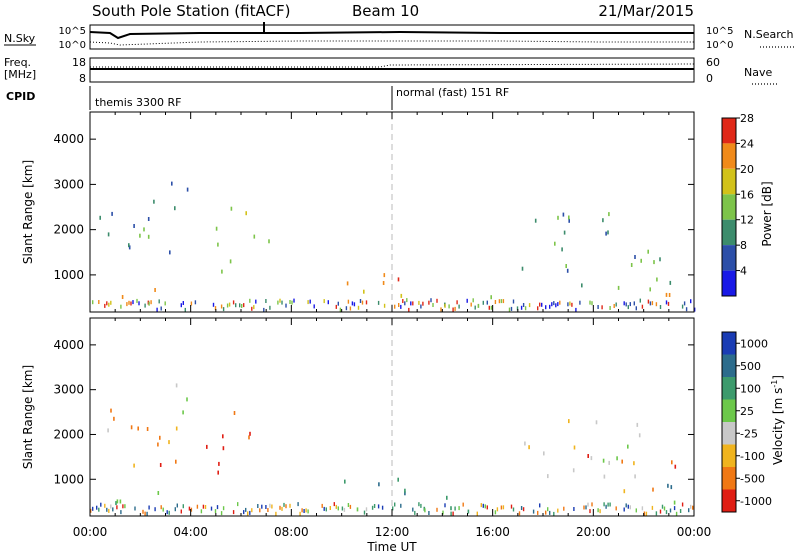 The height and width of the screenshot is (554, 800). I want to click on colorbar-tick-label: 500, so click(750, 366).